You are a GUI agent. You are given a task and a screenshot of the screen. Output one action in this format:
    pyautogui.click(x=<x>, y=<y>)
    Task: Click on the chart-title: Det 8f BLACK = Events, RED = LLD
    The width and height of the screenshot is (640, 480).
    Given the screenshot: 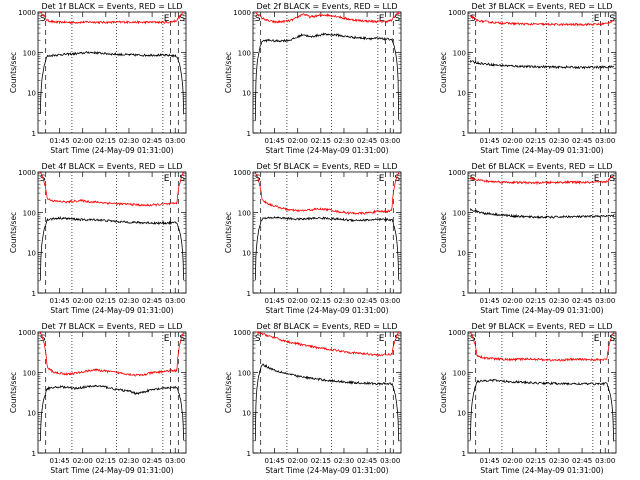 What is the action you would take?
    pyautogui.click(x=326, y=326)
    